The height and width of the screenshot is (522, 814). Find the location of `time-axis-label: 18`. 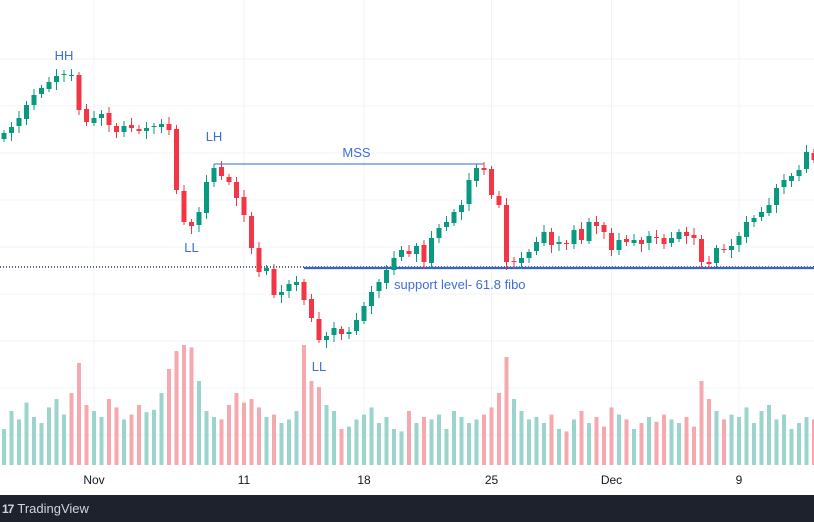

time-axis-label: 18 is located at coordinates (364, 480).